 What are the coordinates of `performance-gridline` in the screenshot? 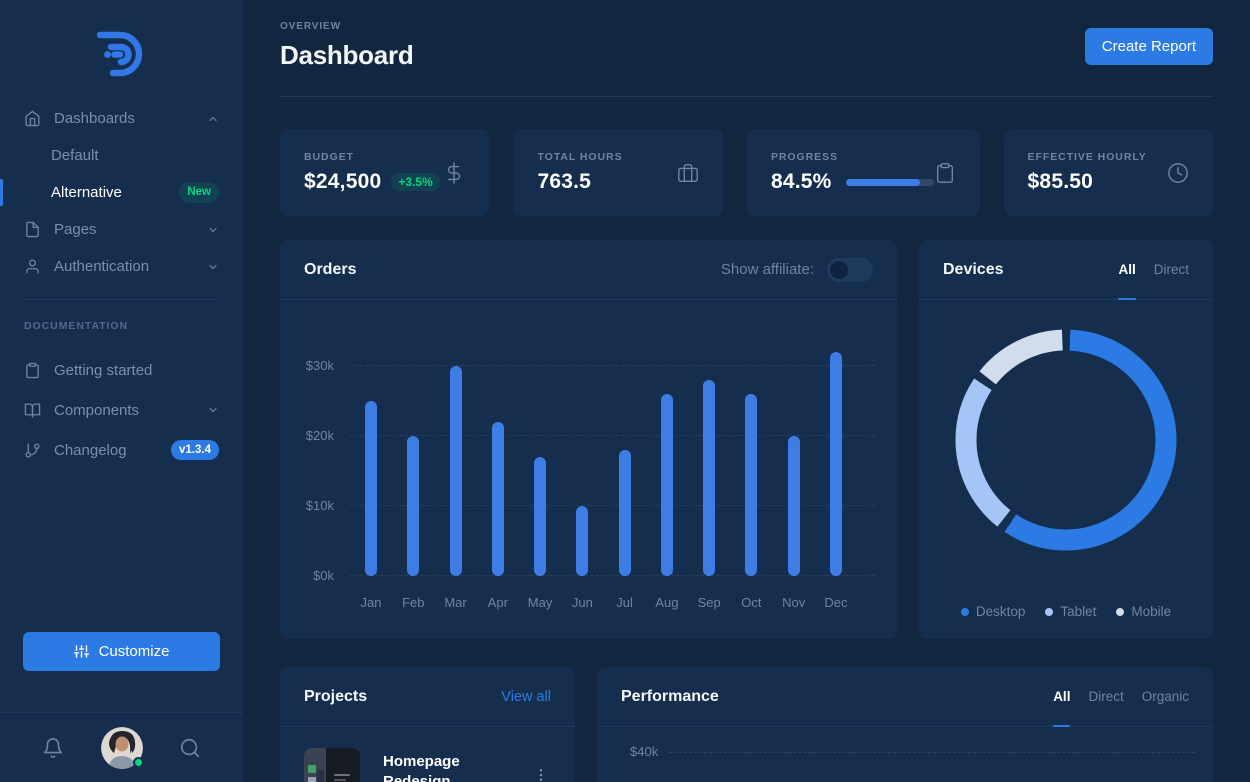 It's located at (932, 752).